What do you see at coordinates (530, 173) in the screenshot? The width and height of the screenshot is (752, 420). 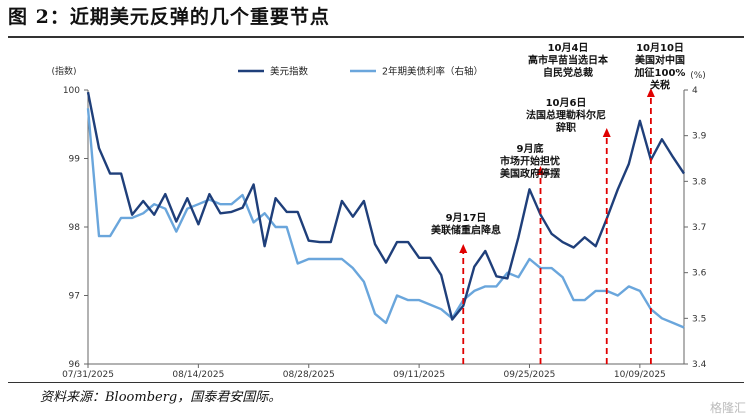 I see `annotation-text: 美国政府停摆` at bounding box center [530, 173].